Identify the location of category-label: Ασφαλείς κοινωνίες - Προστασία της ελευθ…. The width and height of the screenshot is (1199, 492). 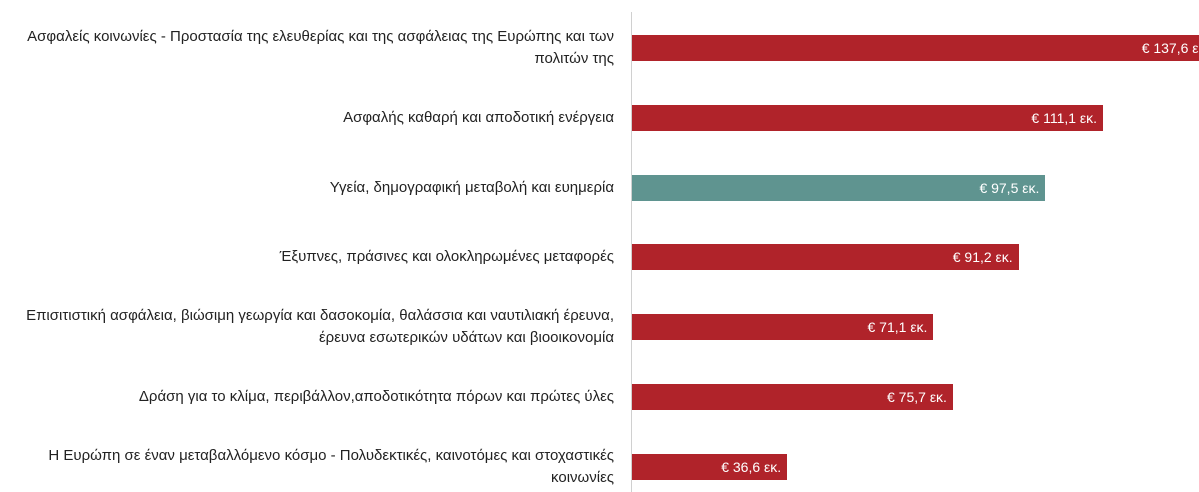
(320, 47).